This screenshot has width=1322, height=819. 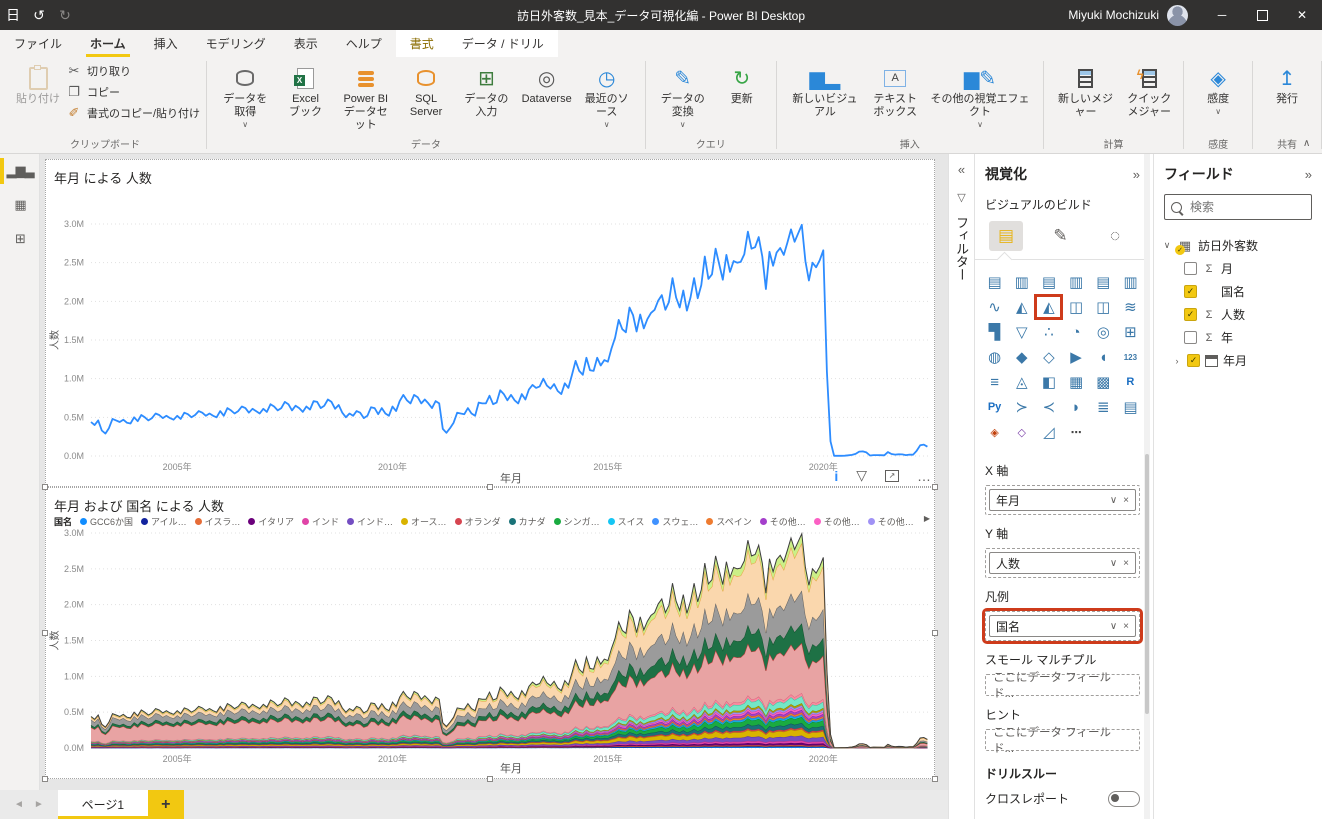 What do you see at coordinates (1218, 92) in the screenshot?
I see `sensitivity-button: ◈ 感度 ∨` at bounding box center [1218, 92].